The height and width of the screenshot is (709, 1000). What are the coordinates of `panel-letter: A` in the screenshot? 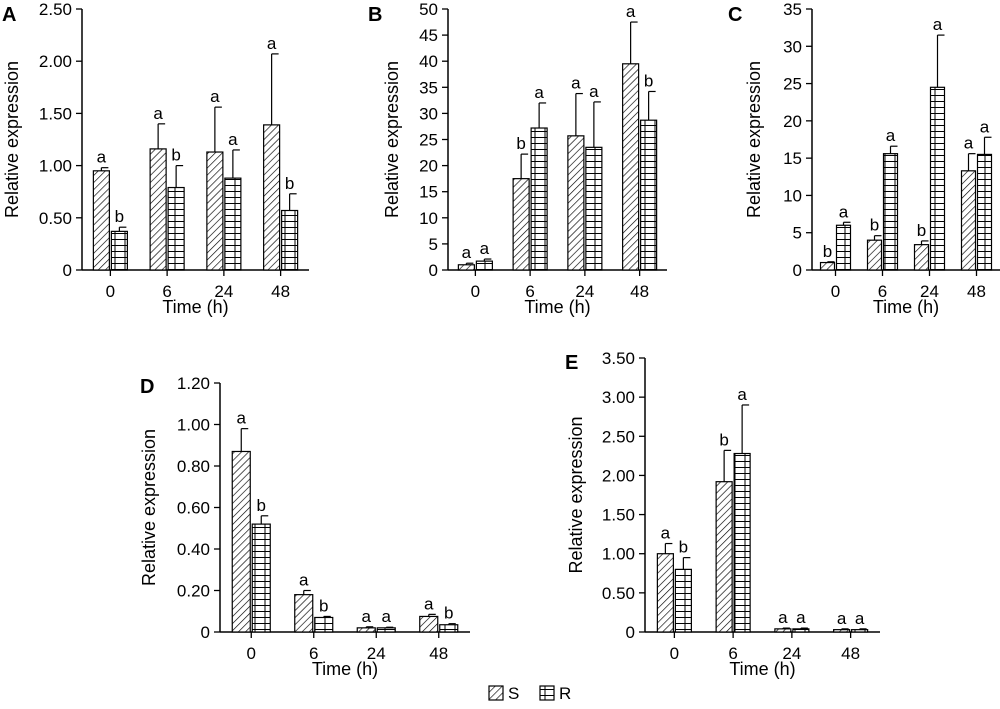 It's located at (9, 15).